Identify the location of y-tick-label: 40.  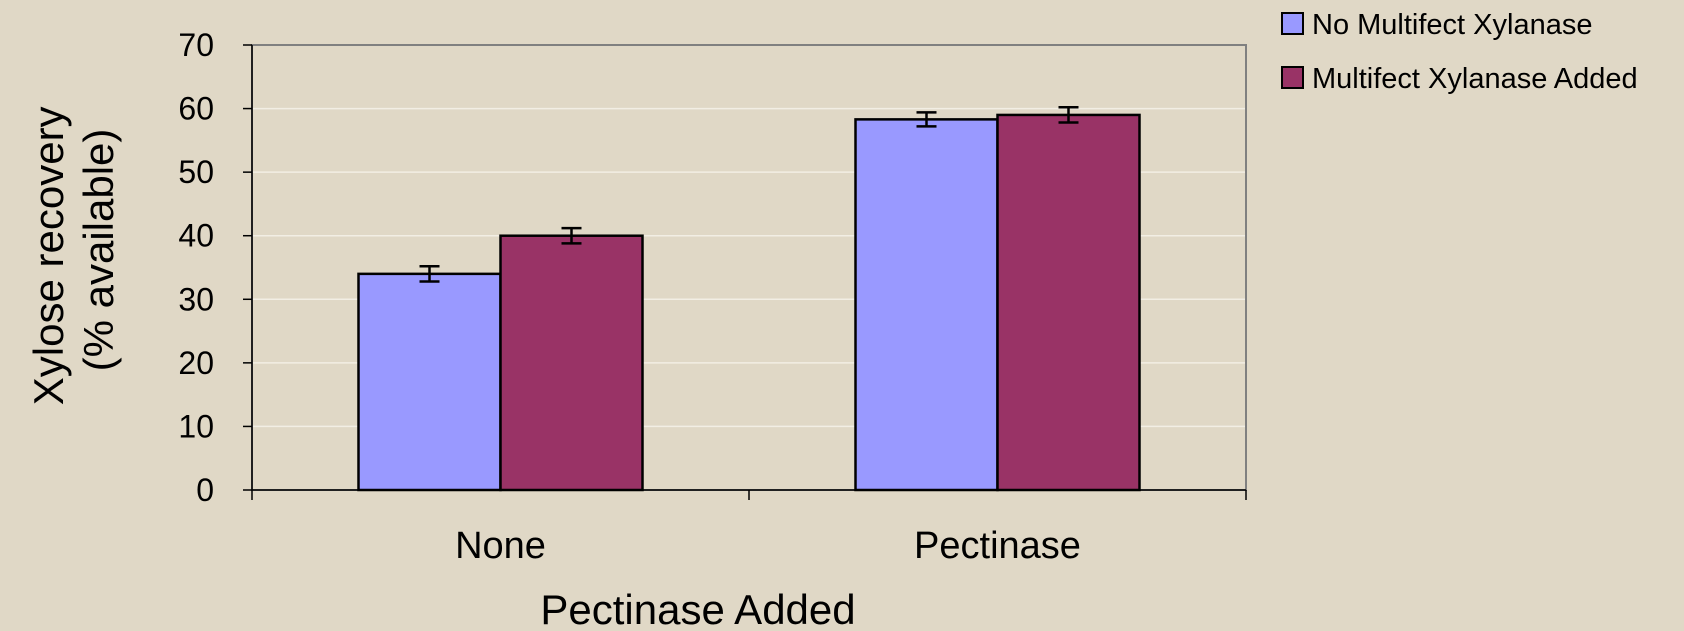
(196, 236).